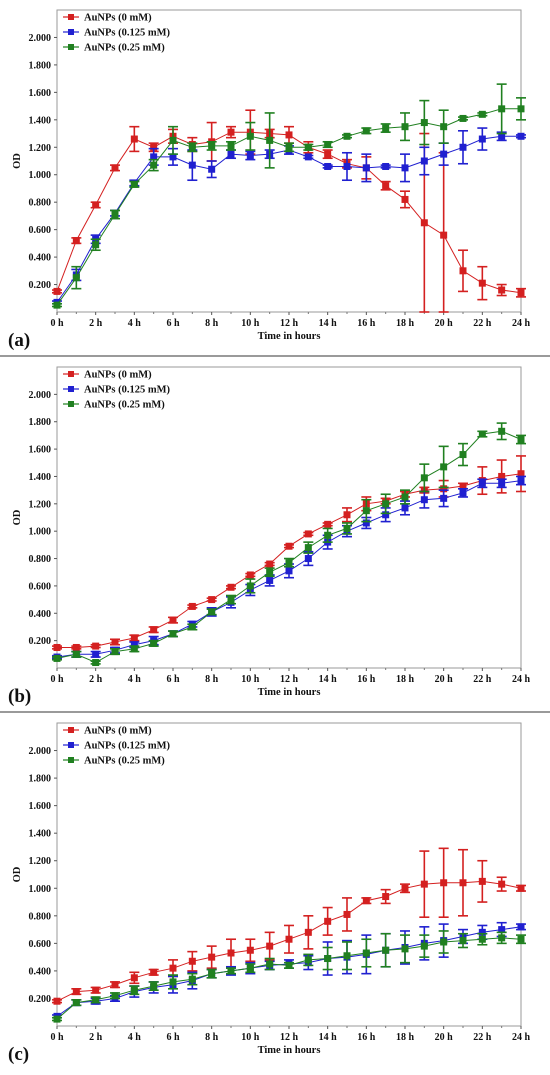 The width and height of the screenshot is (550, 1075). Describe the element at coordinates (40, 999) in the screenshot. I see `y-tick-label: 0.200` at that location.